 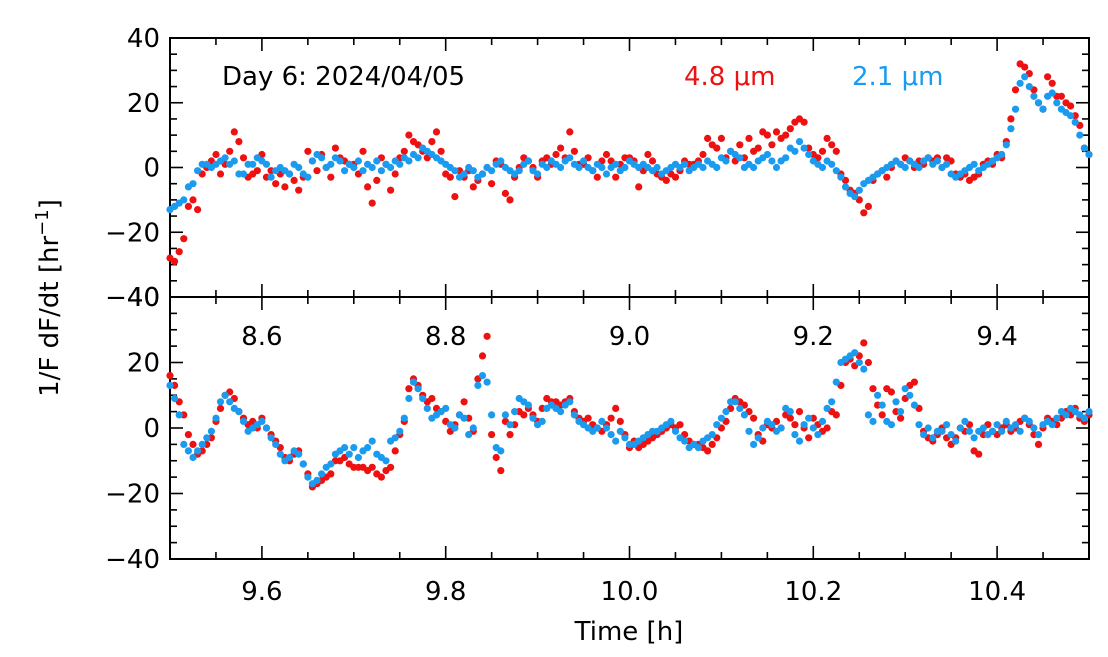 I want to click on bottom-y-tick-label: 20, so click(x=143, y=364).